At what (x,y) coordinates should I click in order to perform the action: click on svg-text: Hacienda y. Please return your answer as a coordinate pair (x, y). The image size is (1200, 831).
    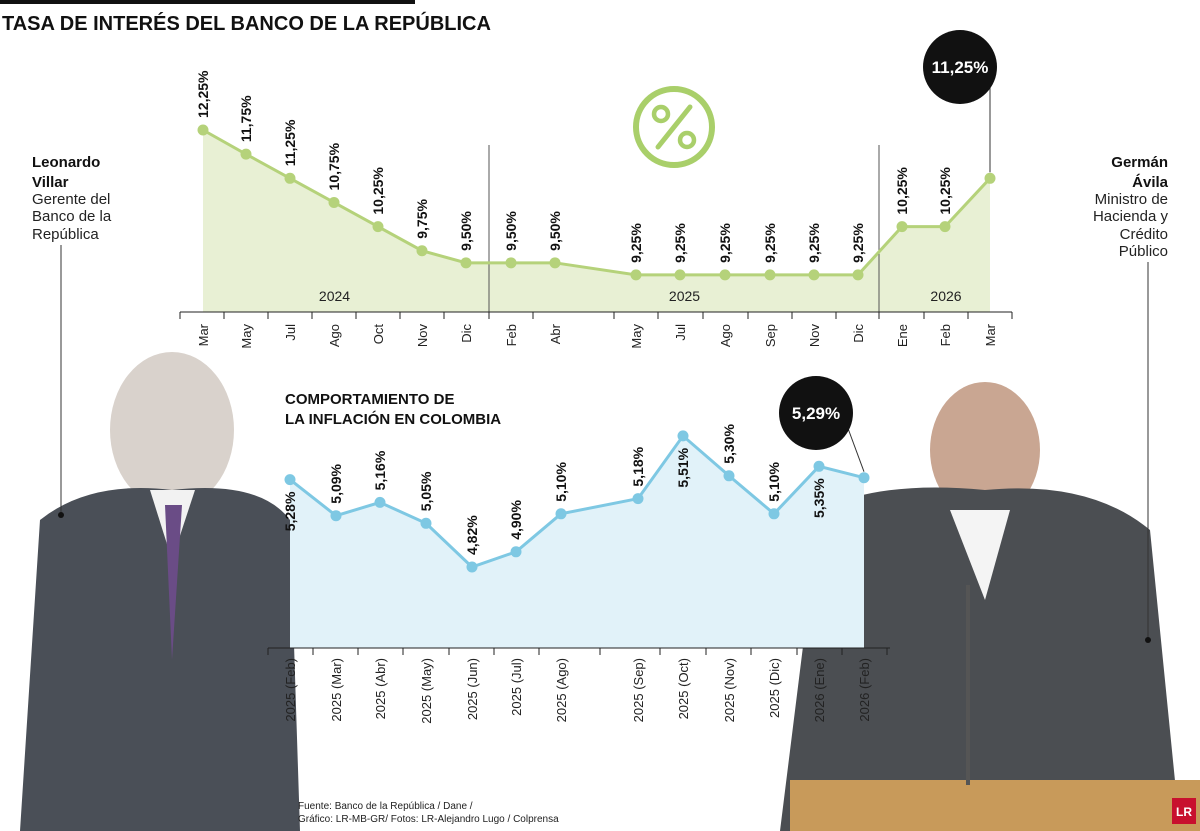
    Looking at the image, I should click on (1131, 216).